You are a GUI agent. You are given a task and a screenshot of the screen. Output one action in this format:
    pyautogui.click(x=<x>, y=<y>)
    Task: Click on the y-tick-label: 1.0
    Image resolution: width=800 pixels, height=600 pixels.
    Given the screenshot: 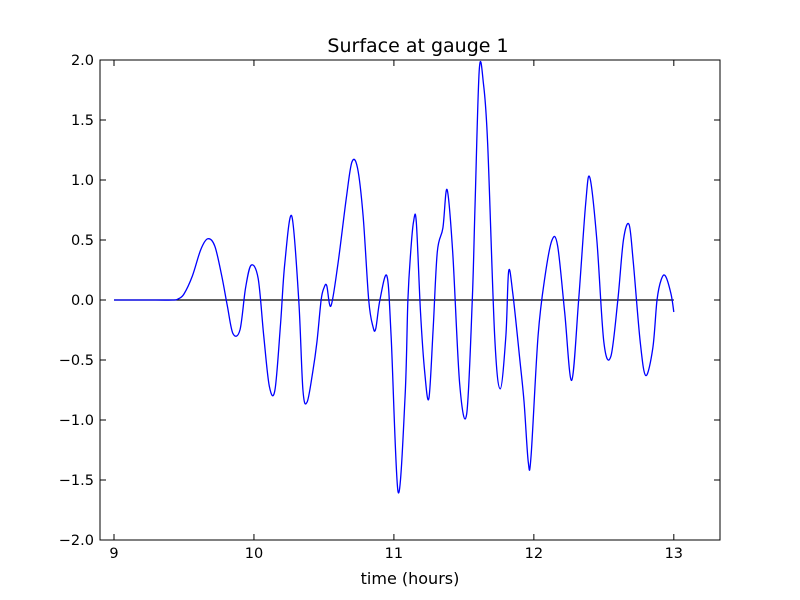 What is the action you would take?
    pyautogui.click(x=82, y=181)
    